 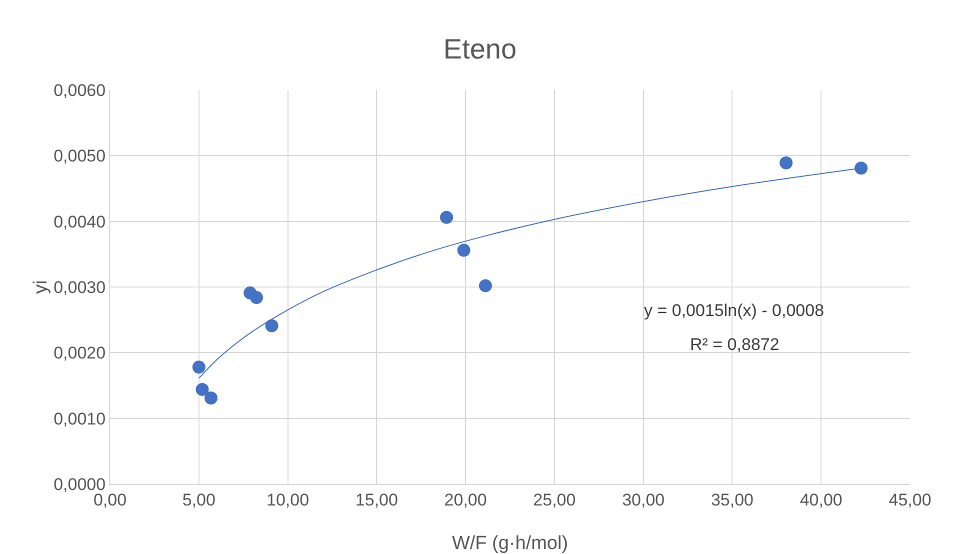 I want to click on x-tick-label: 20,00, so click(x=465, y=500).